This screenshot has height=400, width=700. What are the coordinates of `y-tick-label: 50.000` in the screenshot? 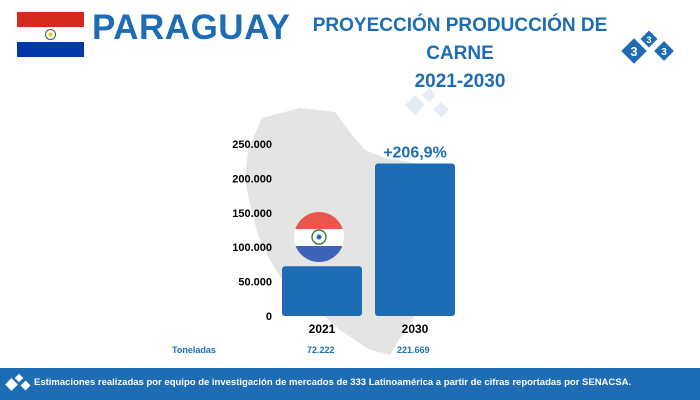 It's located at (255, 283).